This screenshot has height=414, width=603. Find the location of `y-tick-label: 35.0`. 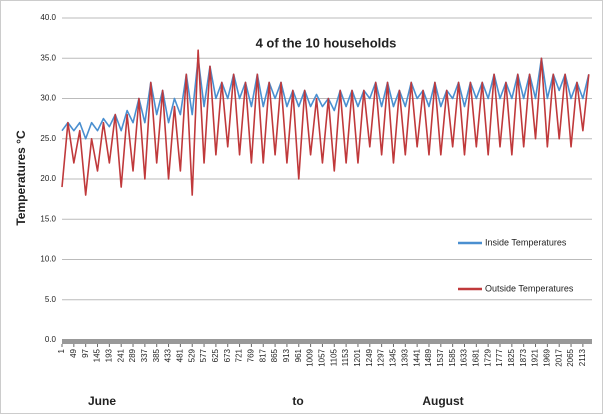

y-tick-label: 35.0 is located at coordinates (48, 57).